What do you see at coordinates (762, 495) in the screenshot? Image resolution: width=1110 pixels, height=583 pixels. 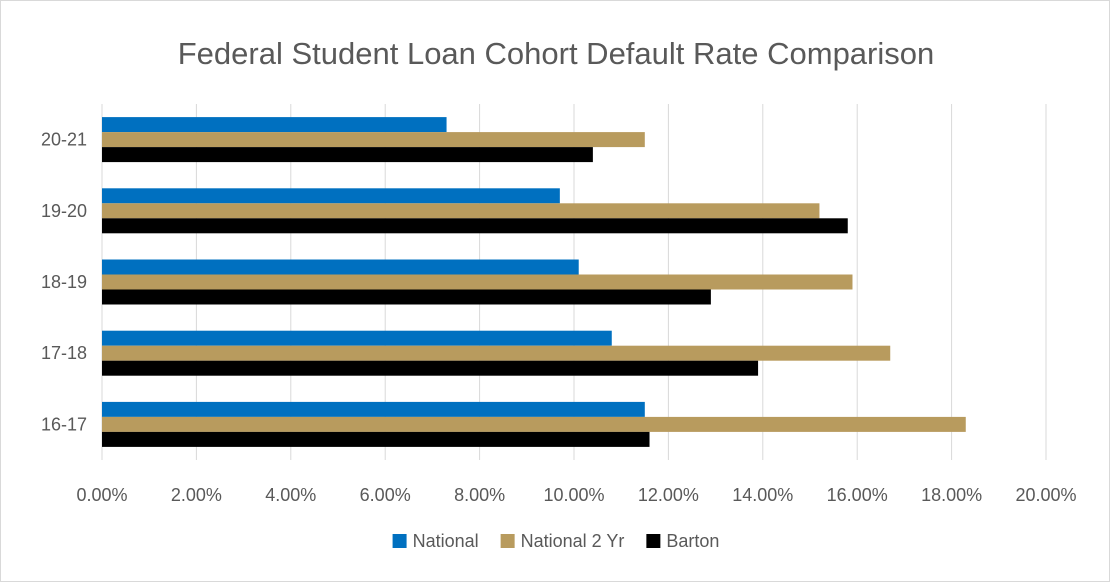 I see `x-tick-label: 14.00%` at bounding box center [762, 495].